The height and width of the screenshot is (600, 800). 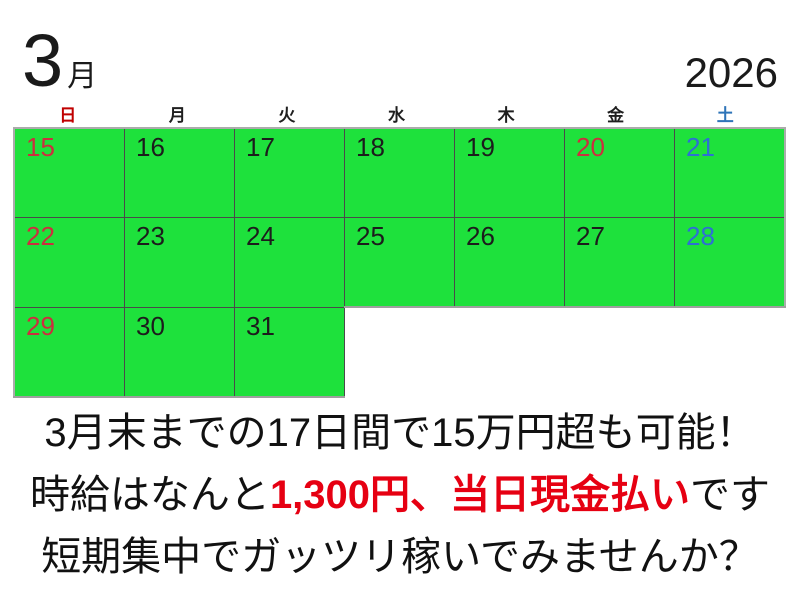 I want to click on day-number: 19, so click(x=480, y=147).